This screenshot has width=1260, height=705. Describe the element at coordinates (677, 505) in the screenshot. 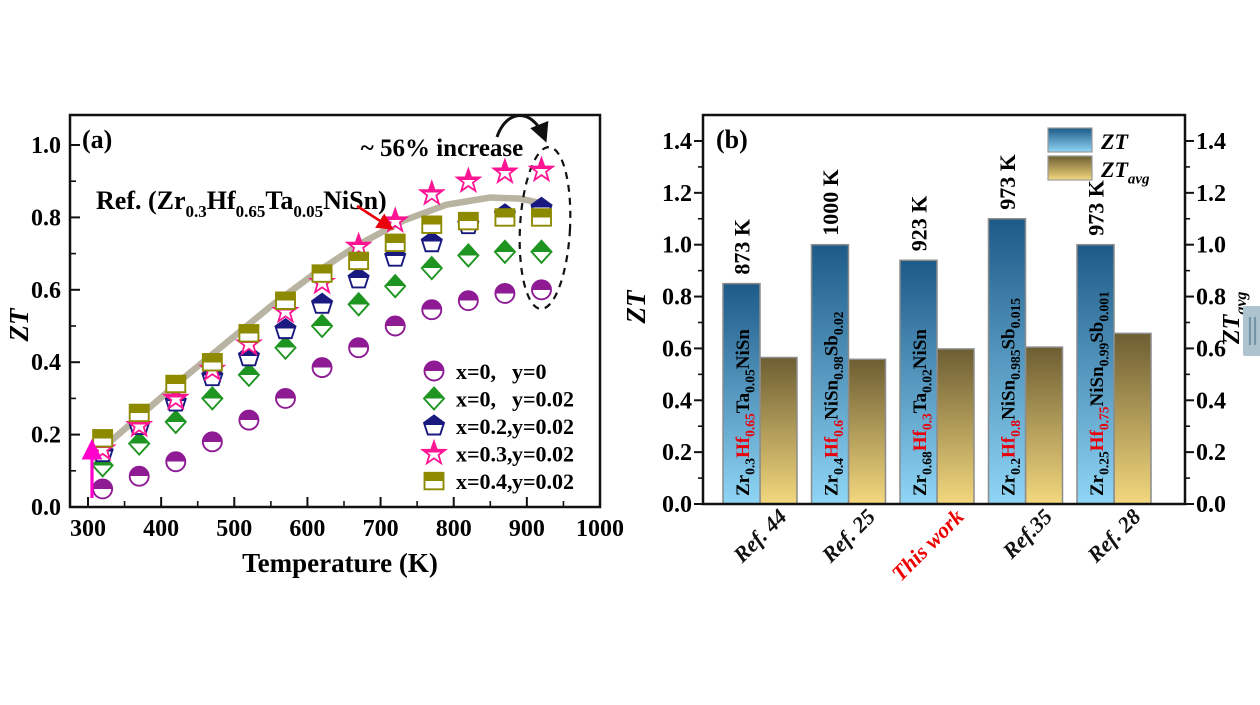

I see `panel-b-ytick-left: 0.0` at that location.